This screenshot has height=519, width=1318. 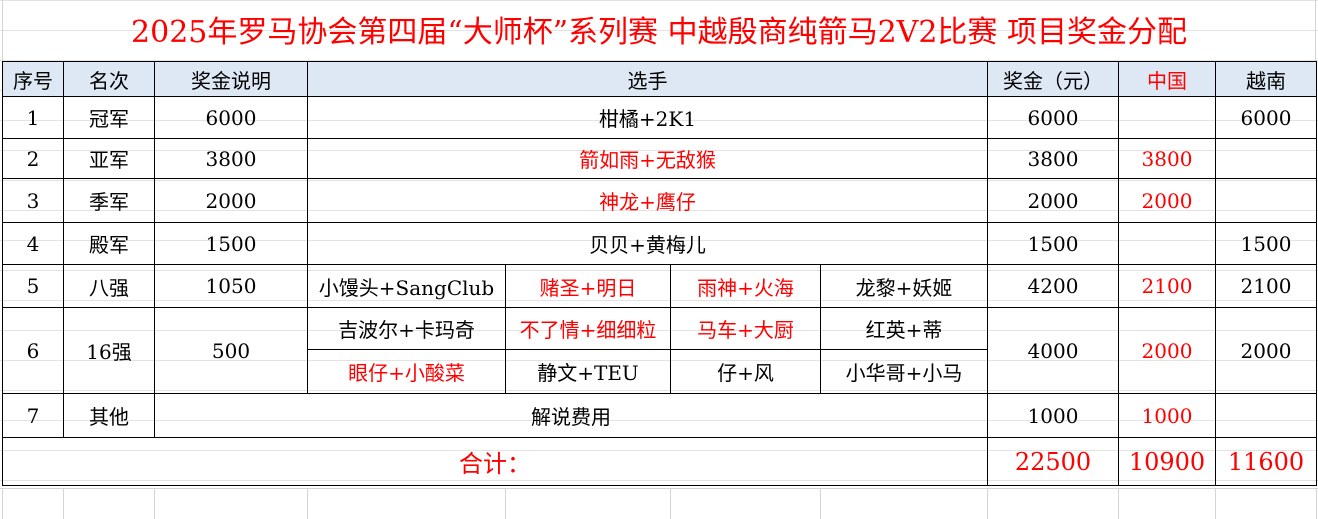 I want to click on cell-team: 小馒头+SangClub, so click(x=406, y=286).